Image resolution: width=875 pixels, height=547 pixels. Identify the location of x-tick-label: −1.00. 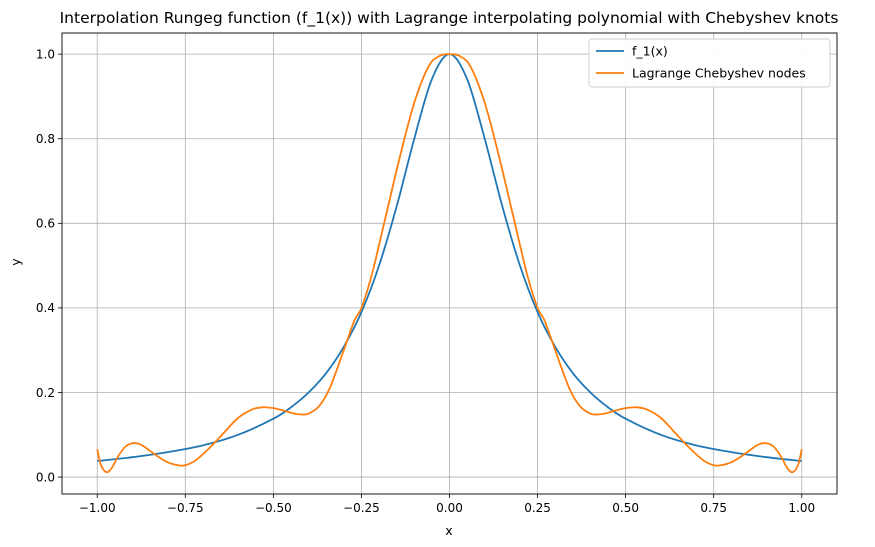
(97, 508).